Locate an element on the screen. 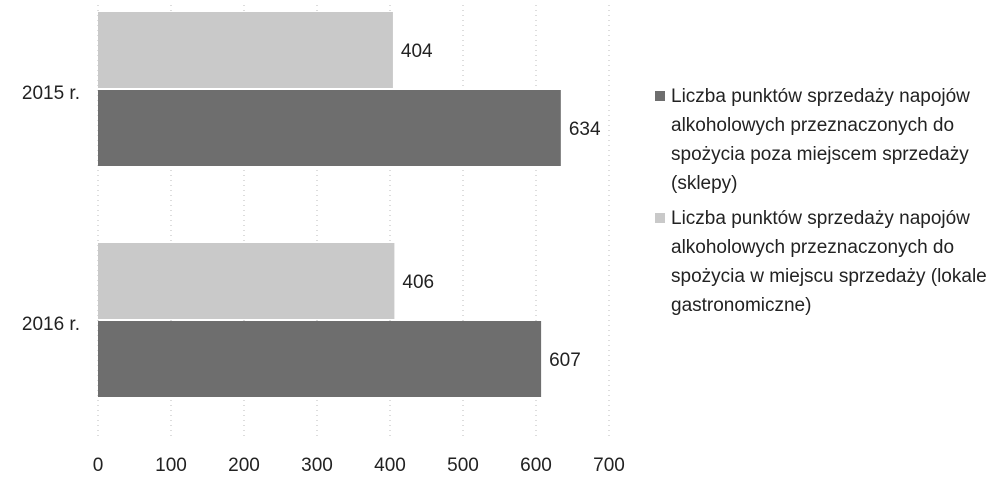  value-label: 404 is located at coordinates (417, 51).